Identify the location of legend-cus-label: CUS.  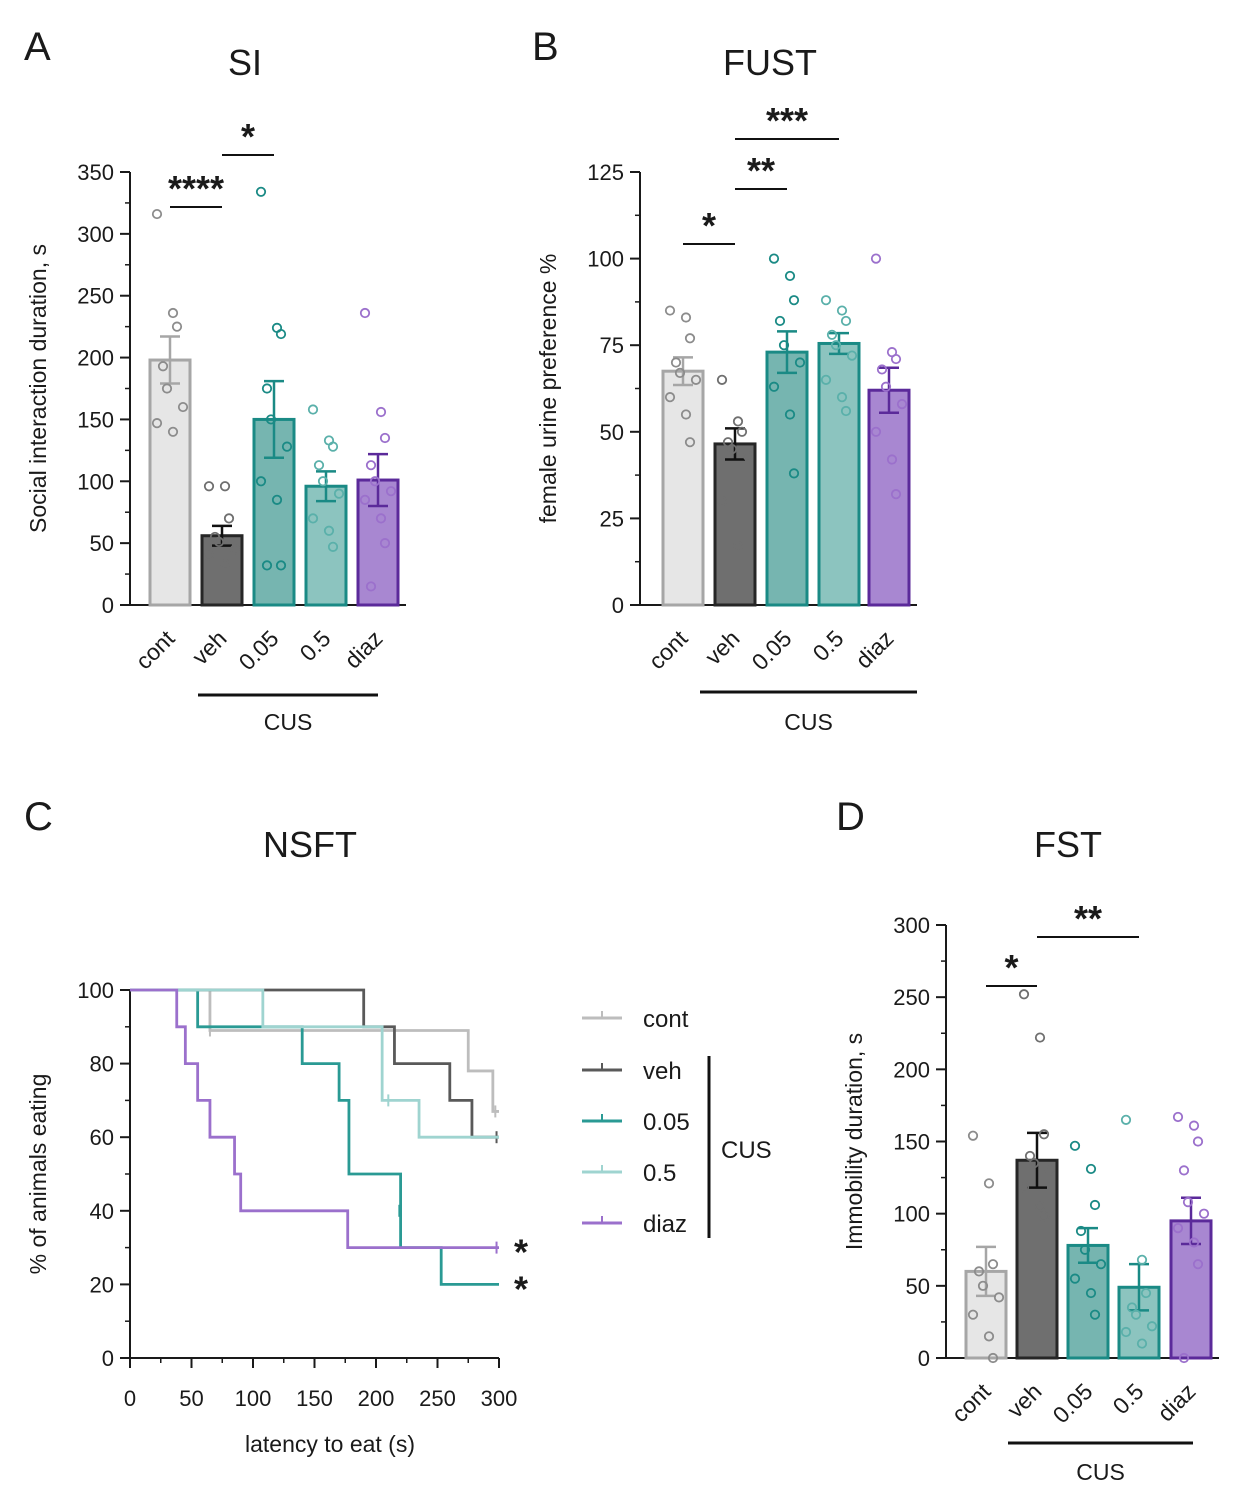
(746, 1150).